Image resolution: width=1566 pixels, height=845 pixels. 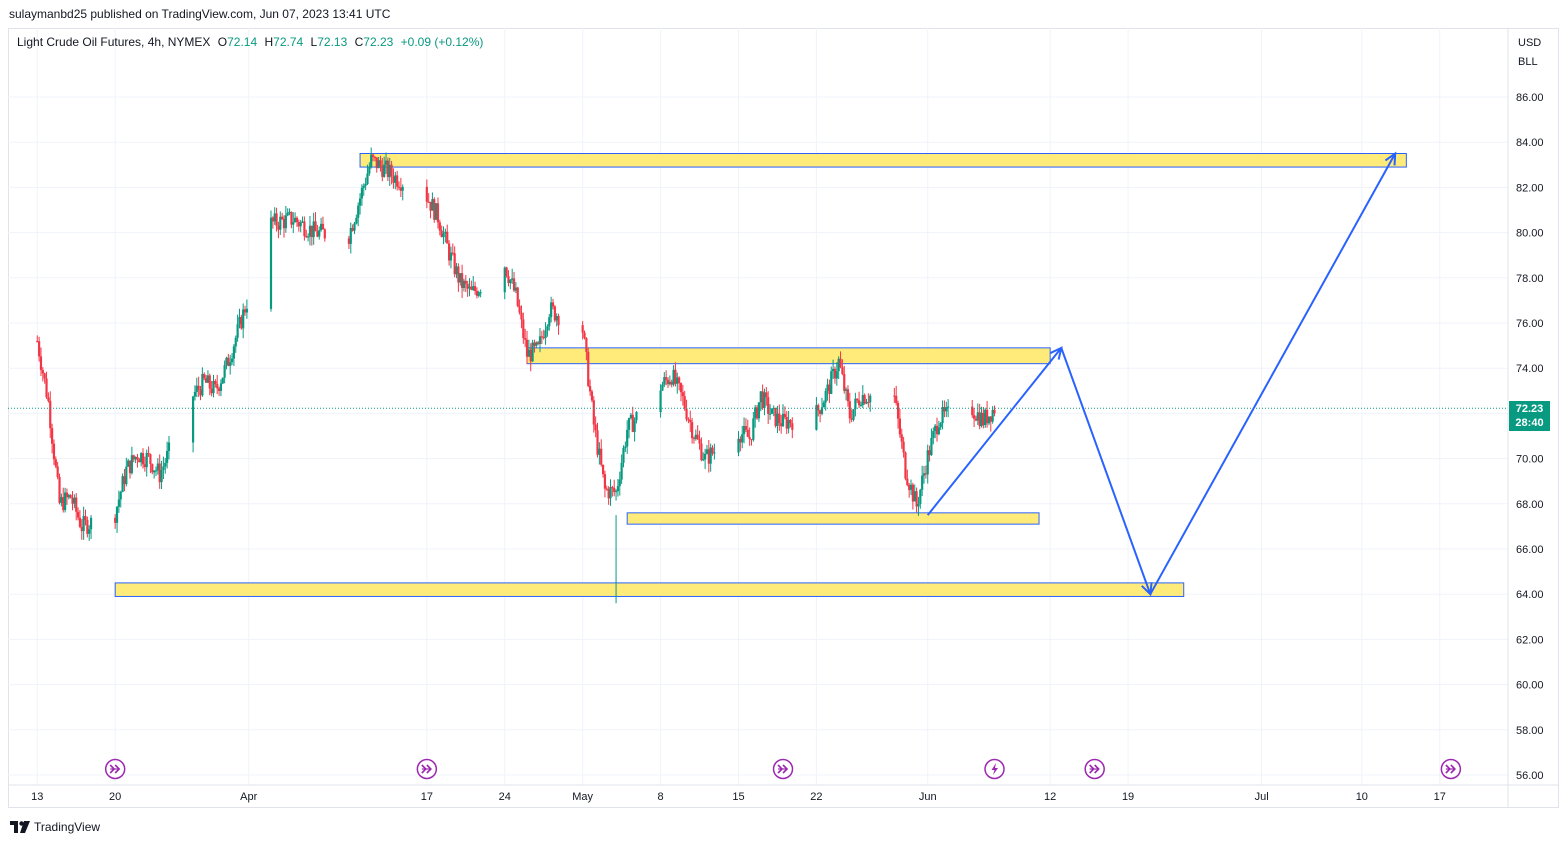 What do you see at coordinates (1530, 776) in the screenshot?
I see `price-tick-label: 56.00` at bounding box center [1530, 776].